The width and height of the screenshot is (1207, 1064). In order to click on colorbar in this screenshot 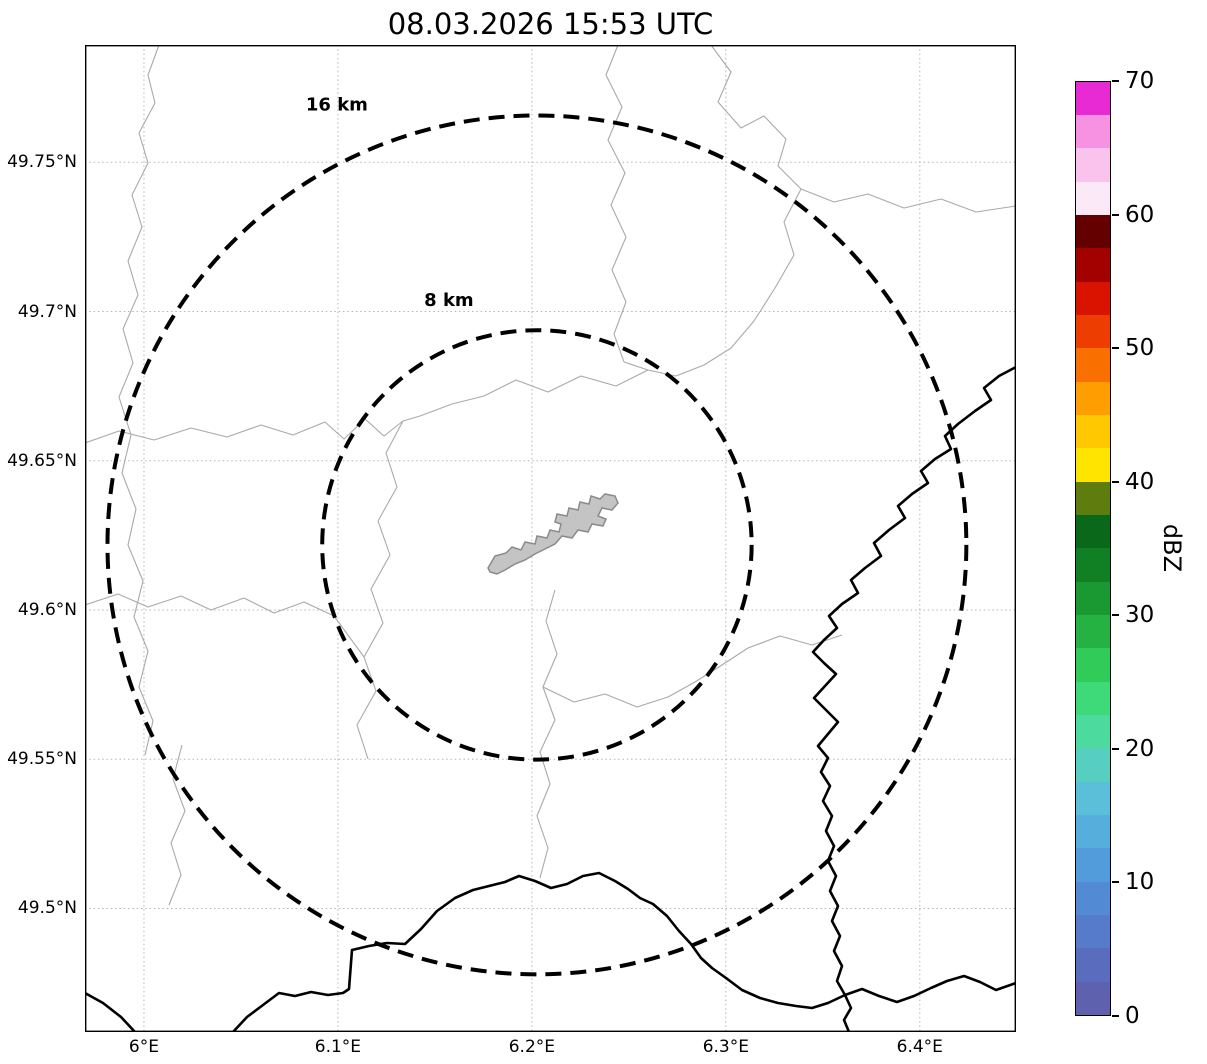, I will do `click(1093, 548)`.